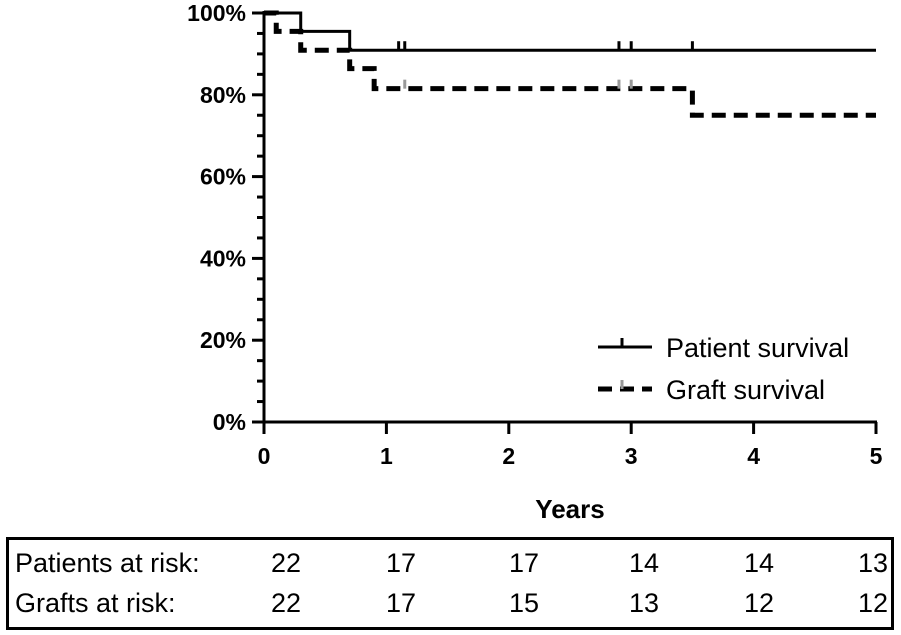 The height and width of the screenshot is (635, 901). Describe the element at coordinates (223, 95) in the screenshot. I see `y-tick-label: 80%` at that location.